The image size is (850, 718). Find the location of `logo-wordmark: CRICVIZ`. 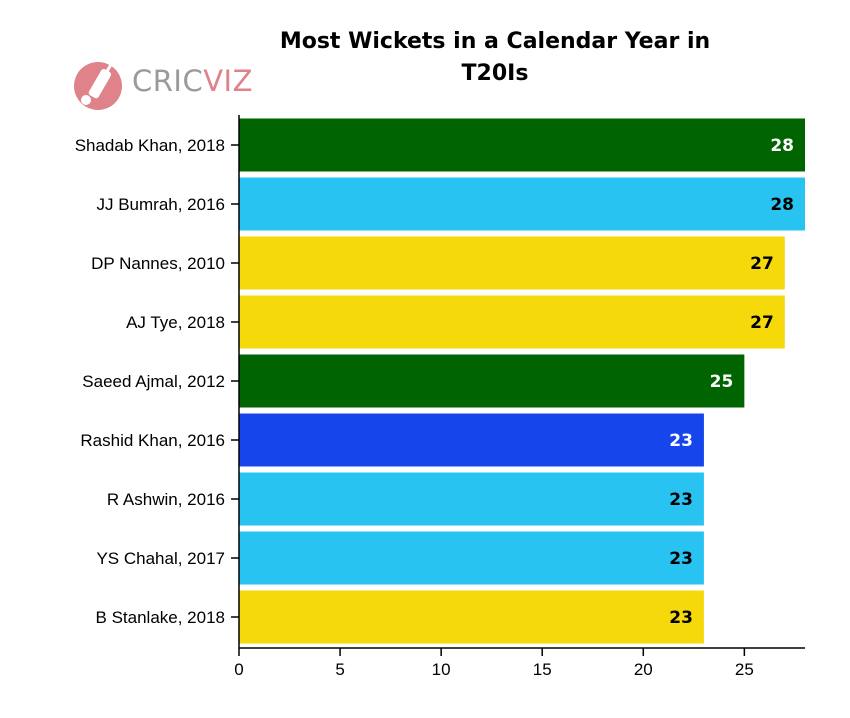

logo-wordmark: CRICVIZ is located at coordinates (192, 81).